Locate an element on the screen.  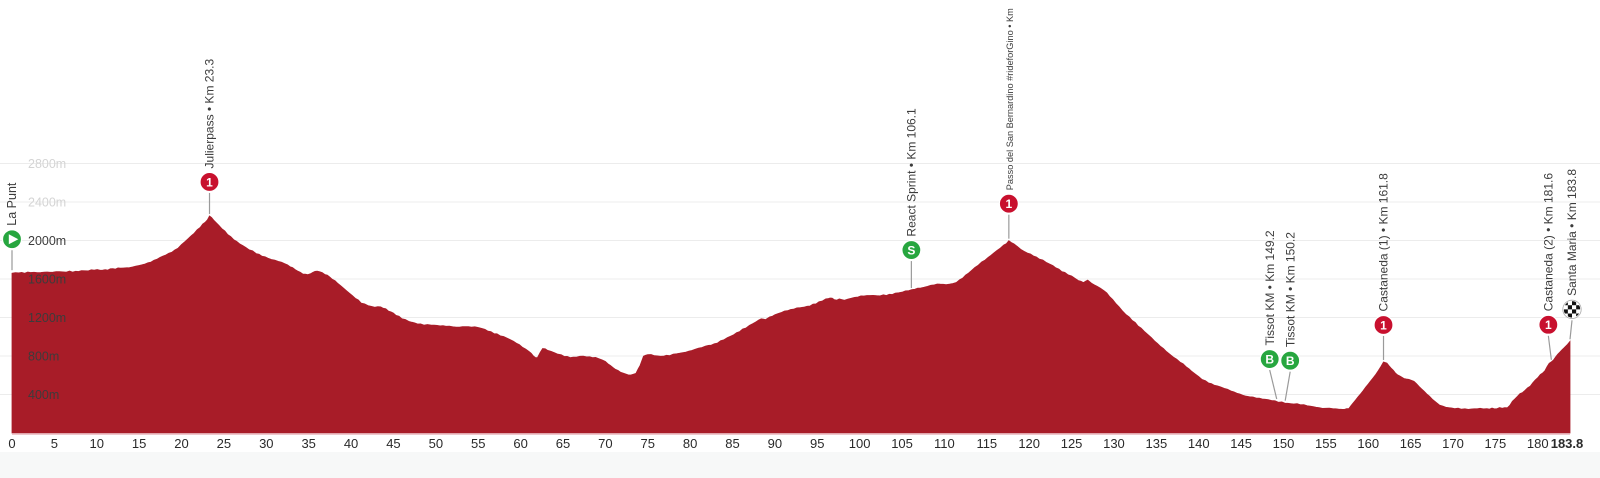
x-tick-label-170: 170 is located at coordinates (1453, 443).